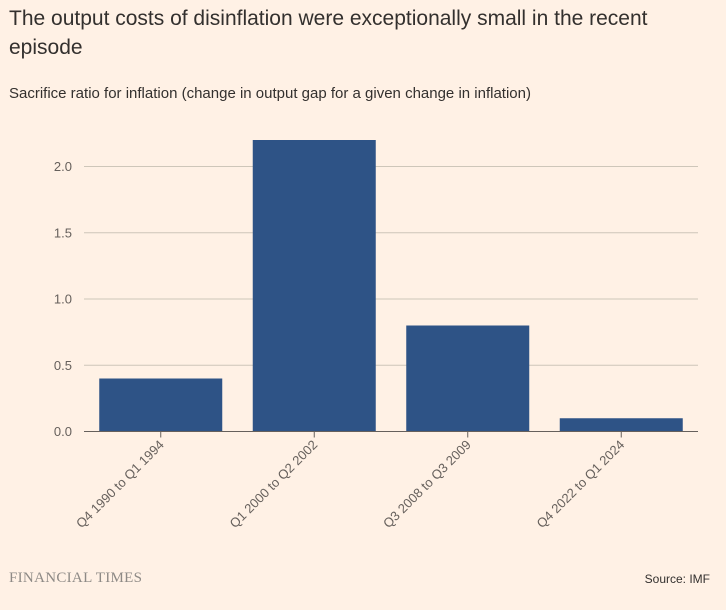 The width and height of the screenshot is (726, 610). What do you see at coordinates (677, 579) in the screenshot?
I see `source-note: Source: IMF` at bounding box center [677, 579].